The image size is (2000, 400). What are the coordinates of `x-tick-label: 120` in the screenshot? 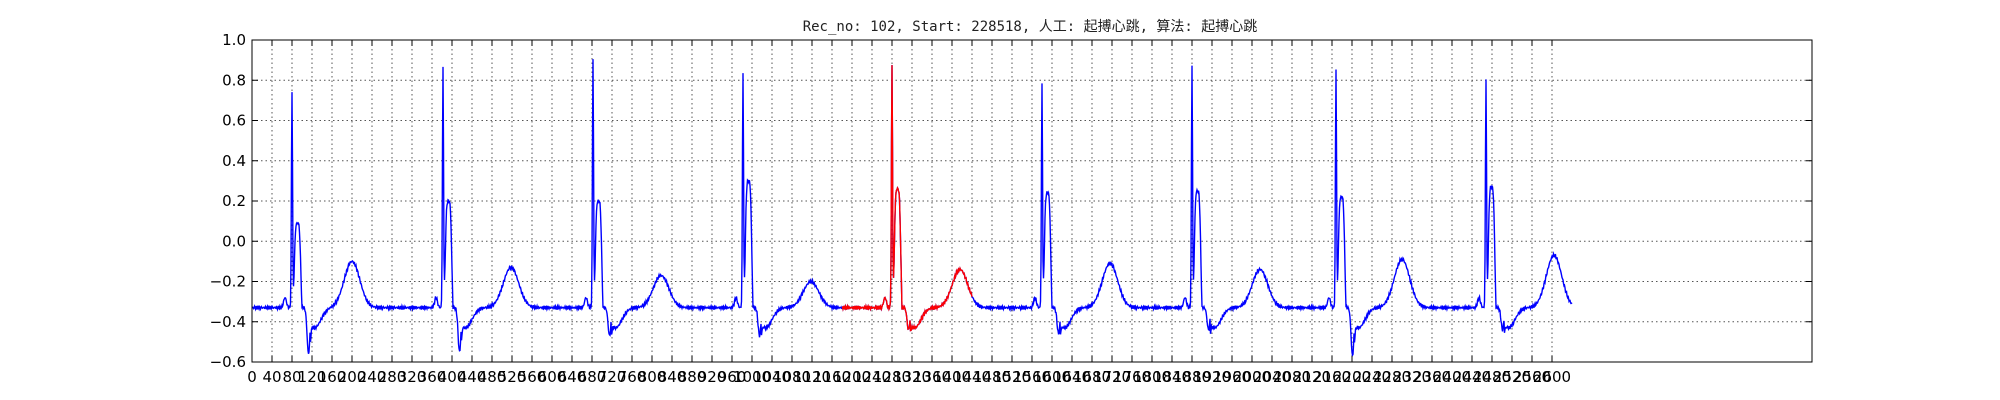 It's located at (312, 377).